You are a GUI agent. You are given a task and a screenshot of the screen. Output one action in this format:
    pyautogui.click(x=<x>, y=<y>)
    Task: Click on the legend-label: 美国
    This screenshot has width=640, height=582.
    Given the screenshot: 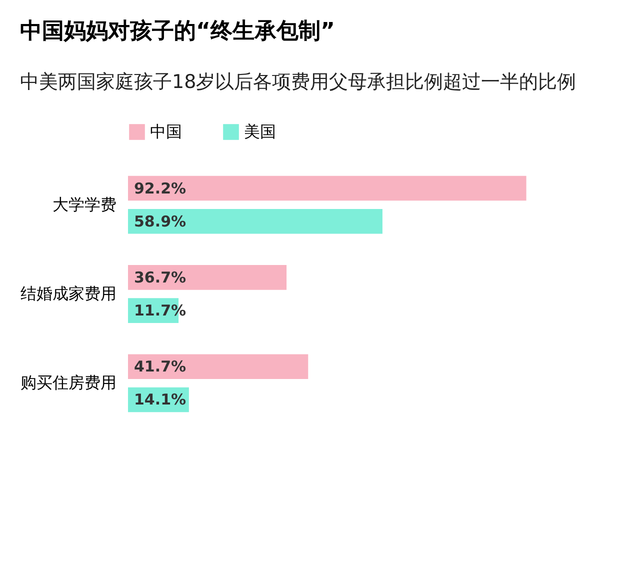 What is the action you would take?
    pyautogui.click(x=260, y=131)
    